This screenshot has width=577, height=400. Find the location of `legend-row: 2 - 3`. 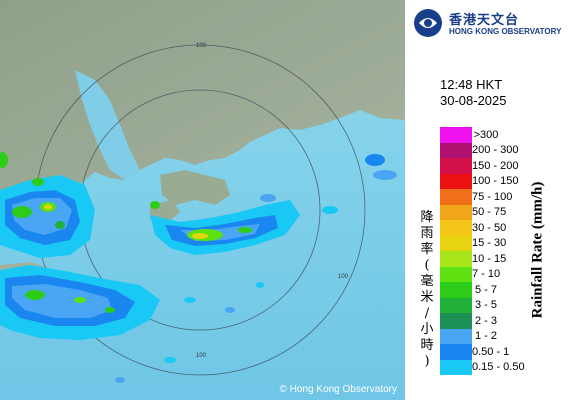

legend-row: 2 - 3 is located at coordinates (470, 321).